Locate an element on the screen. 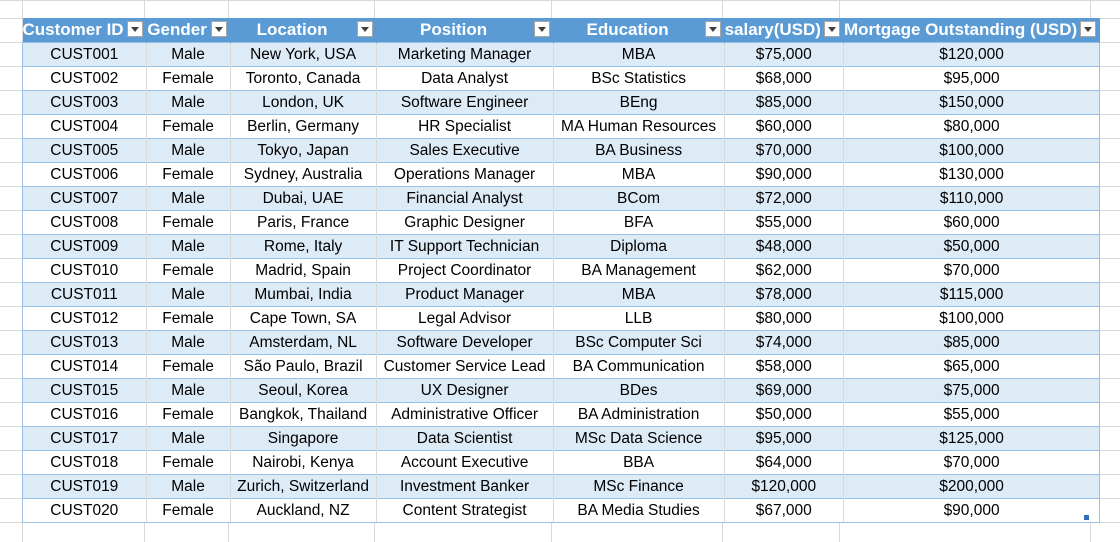  salary-cell: $64,000 is located at coordinates (784, 462).